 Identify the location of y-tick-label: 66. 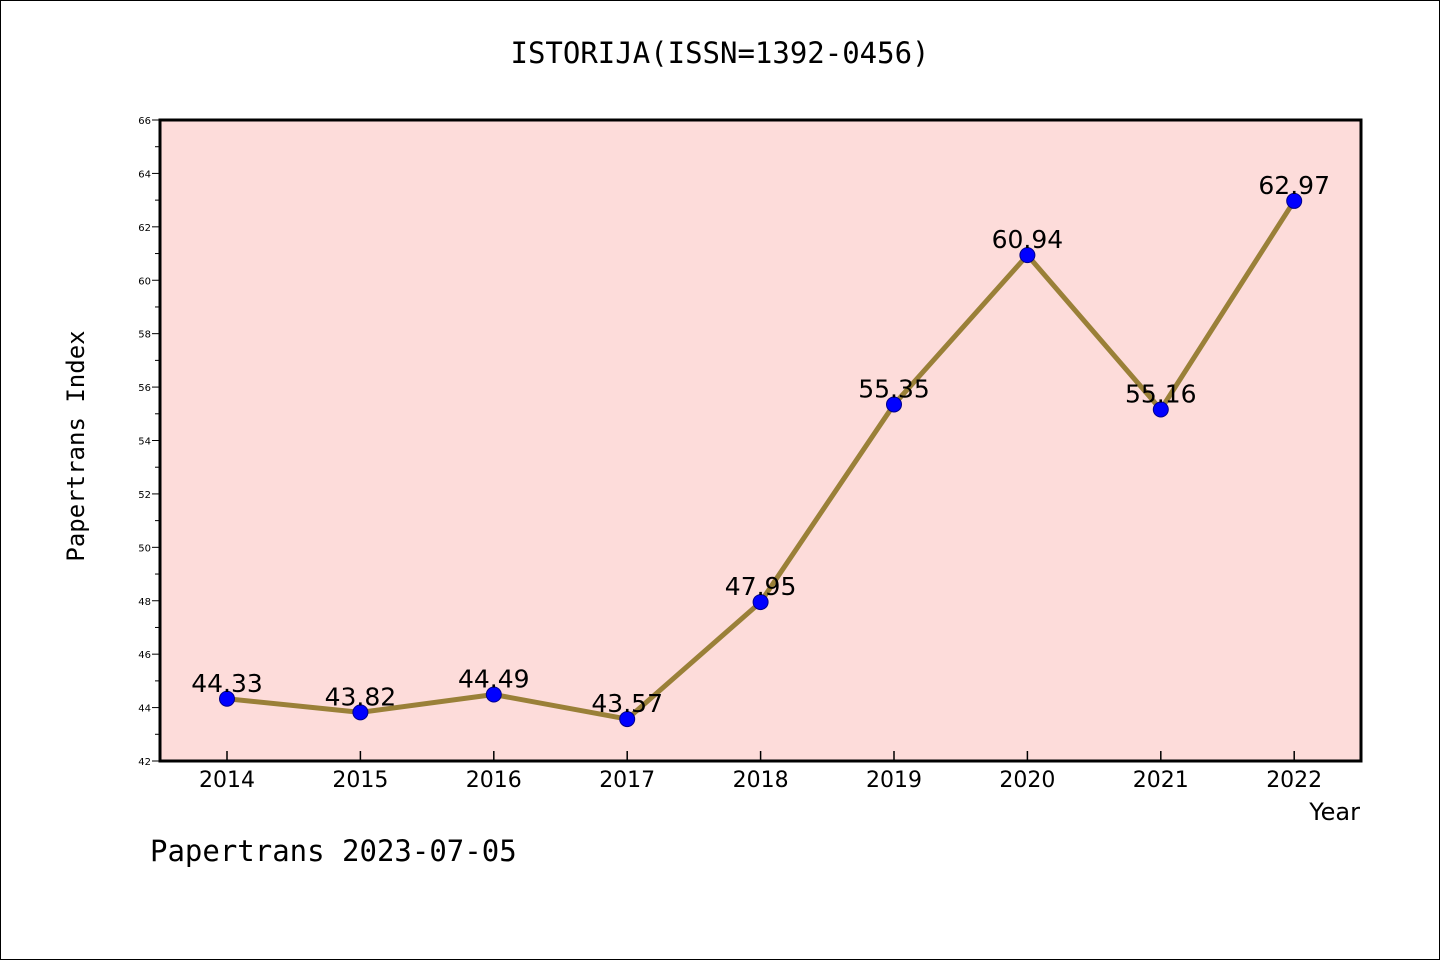
(144, 121).